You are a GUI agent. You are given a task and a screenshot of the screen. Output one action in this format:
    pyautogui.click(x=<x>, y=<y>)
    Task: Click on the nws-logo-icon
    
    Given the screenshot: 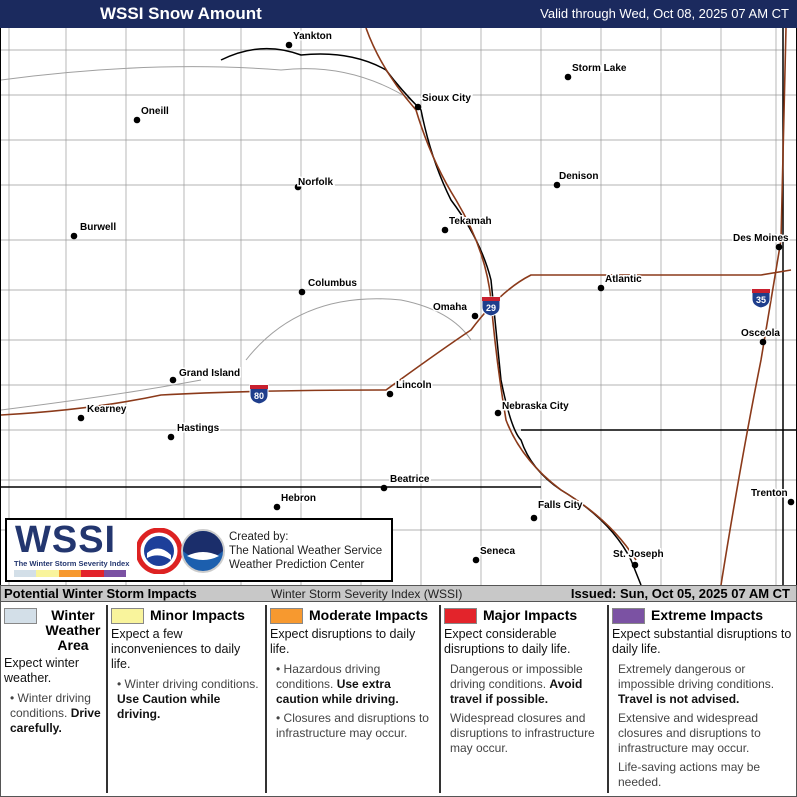 What is the action you would take?
    pyautogui.click(x=160, y=551)
    